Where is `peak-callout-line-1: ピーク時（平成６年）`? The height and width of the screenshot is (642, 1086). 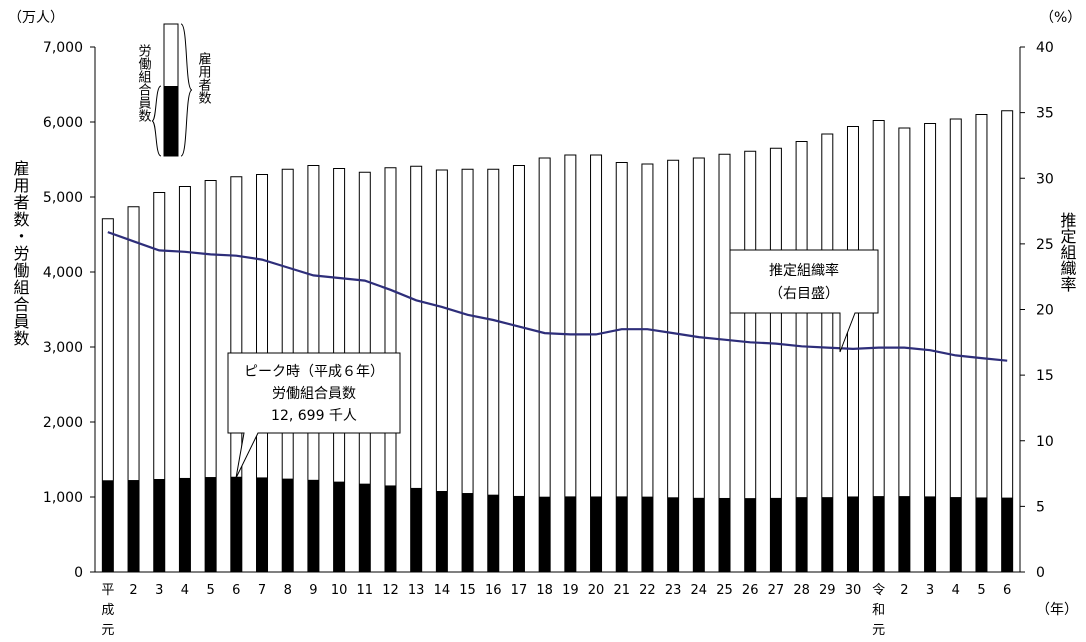 peak-callout-line-1: ピーク時（平成６年） is located at coordinates (314, 372).